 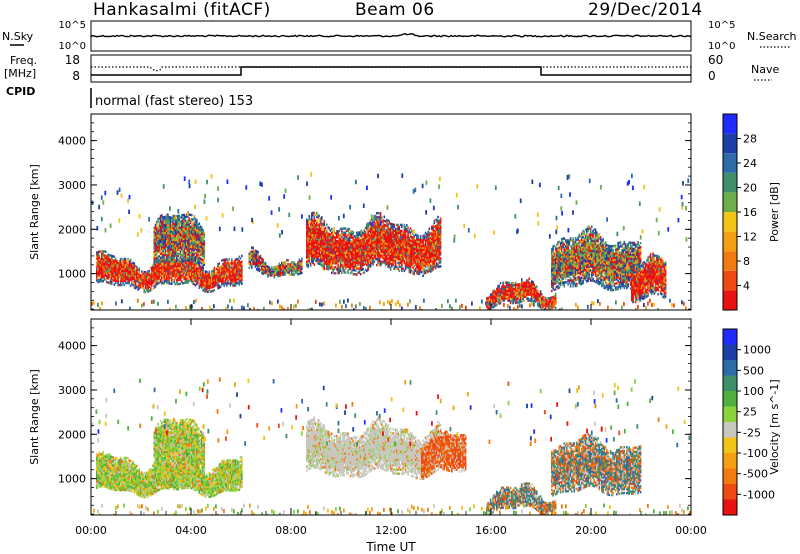 What do you see at coordinates (765, 69) in the screenshot?
I see `nave-label: Nave` at bounding box center [765, 69].